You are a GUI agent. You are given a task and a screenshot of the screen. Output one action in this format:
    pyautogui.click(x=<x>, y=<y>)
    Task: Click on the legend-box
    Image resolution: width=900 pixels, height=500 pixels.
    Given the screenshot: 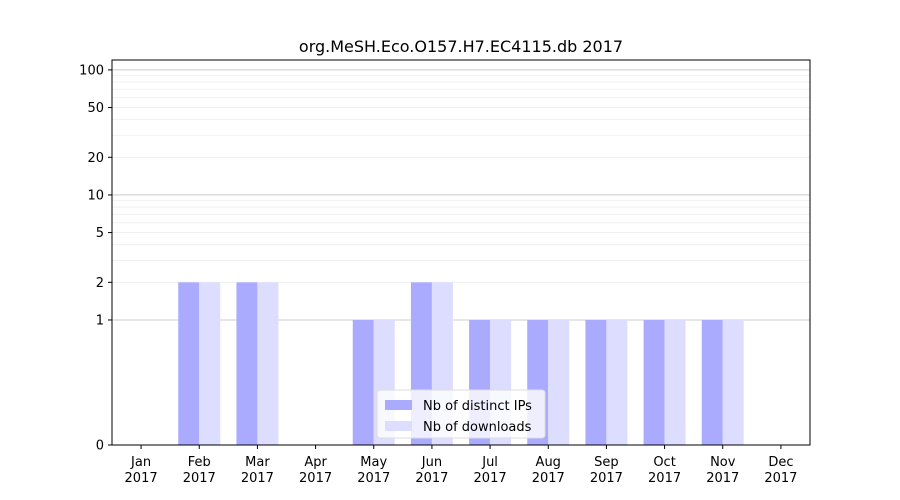 What is the action you would take?
    pyautogui.click(x=461, y=414)
    